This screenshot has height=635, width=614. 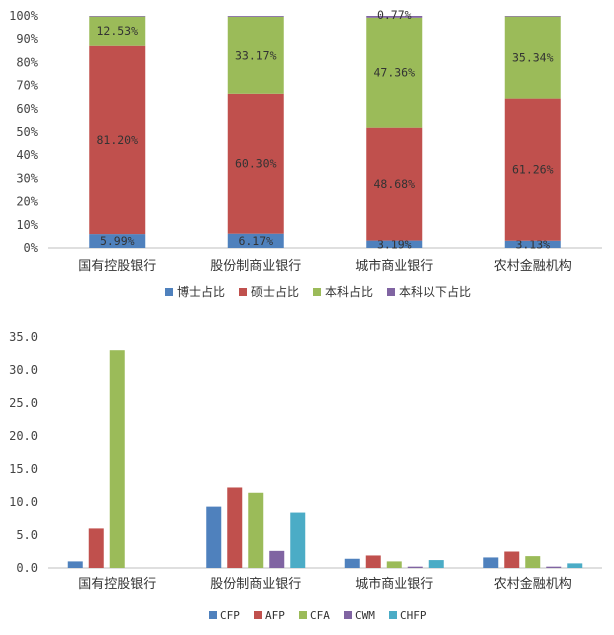 I want to click on y-tick-label: 0.0, so click(x=27, y=568).